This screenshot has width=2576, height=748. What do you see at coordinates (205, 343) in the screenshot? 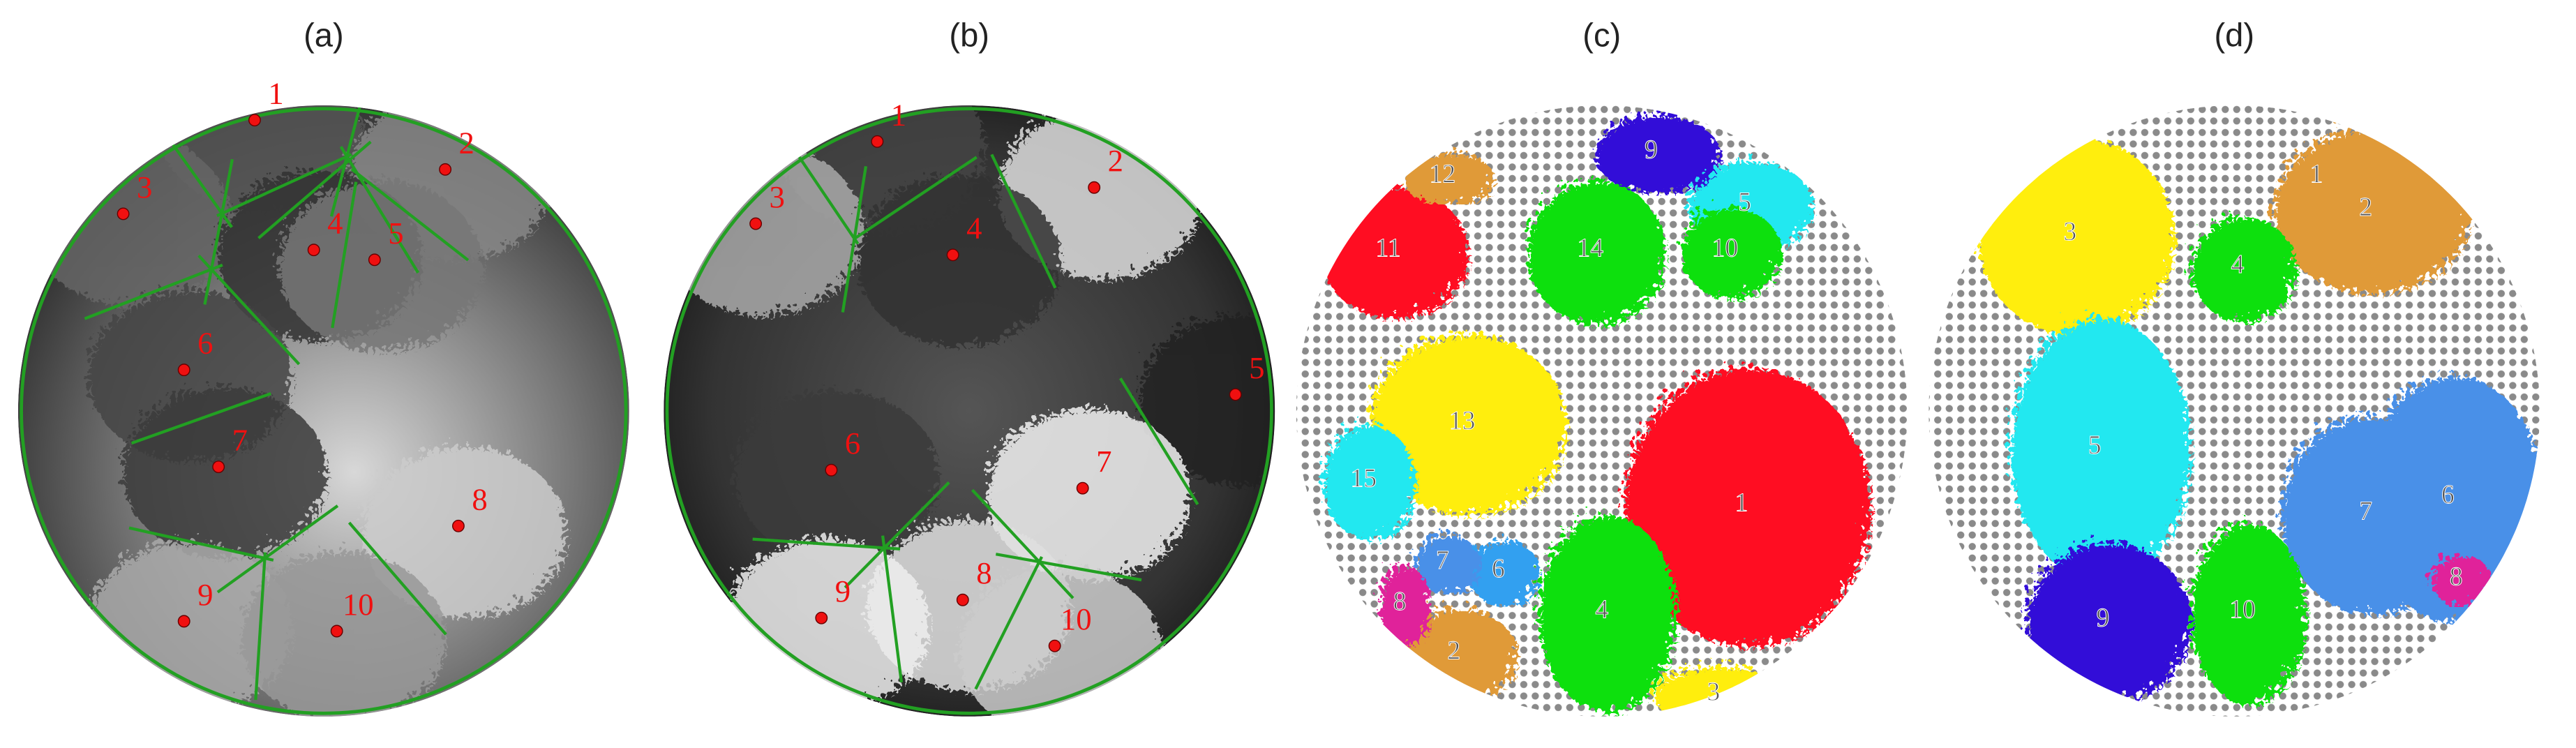
I see `region-label: 6` at bounding box center [205, 343].